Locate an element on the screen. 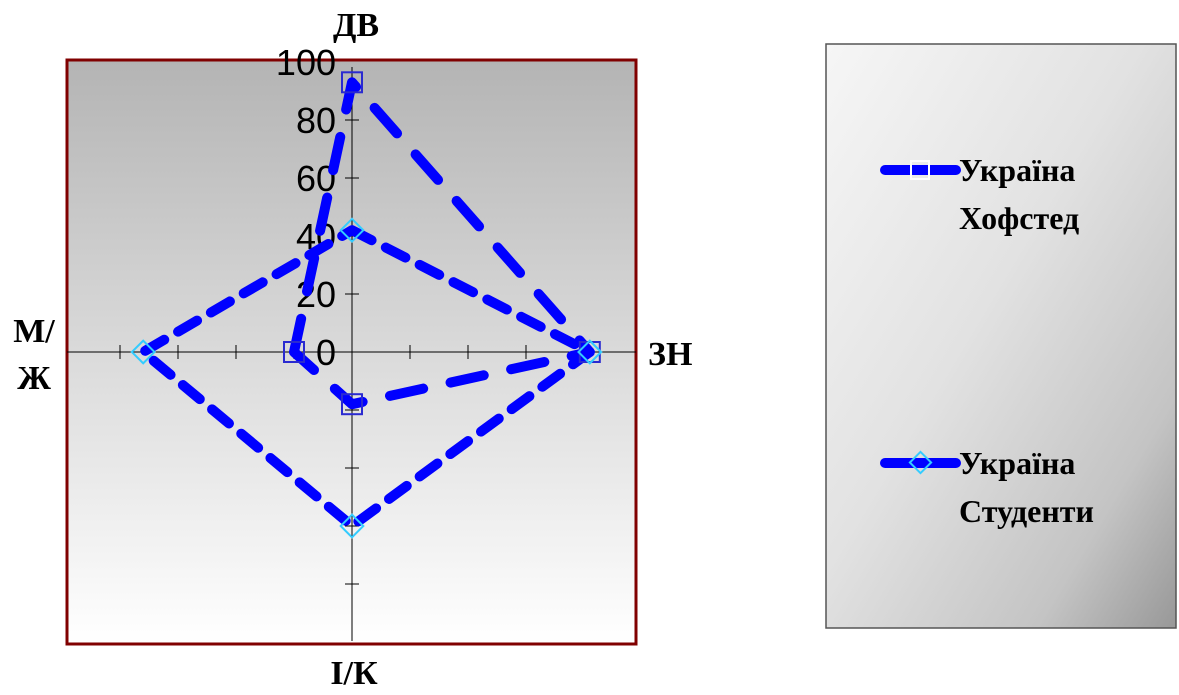 This screenshot has width=1179, height=695. legend-item-series-1: Україна Хофстед is located at coordinates (979, 194).